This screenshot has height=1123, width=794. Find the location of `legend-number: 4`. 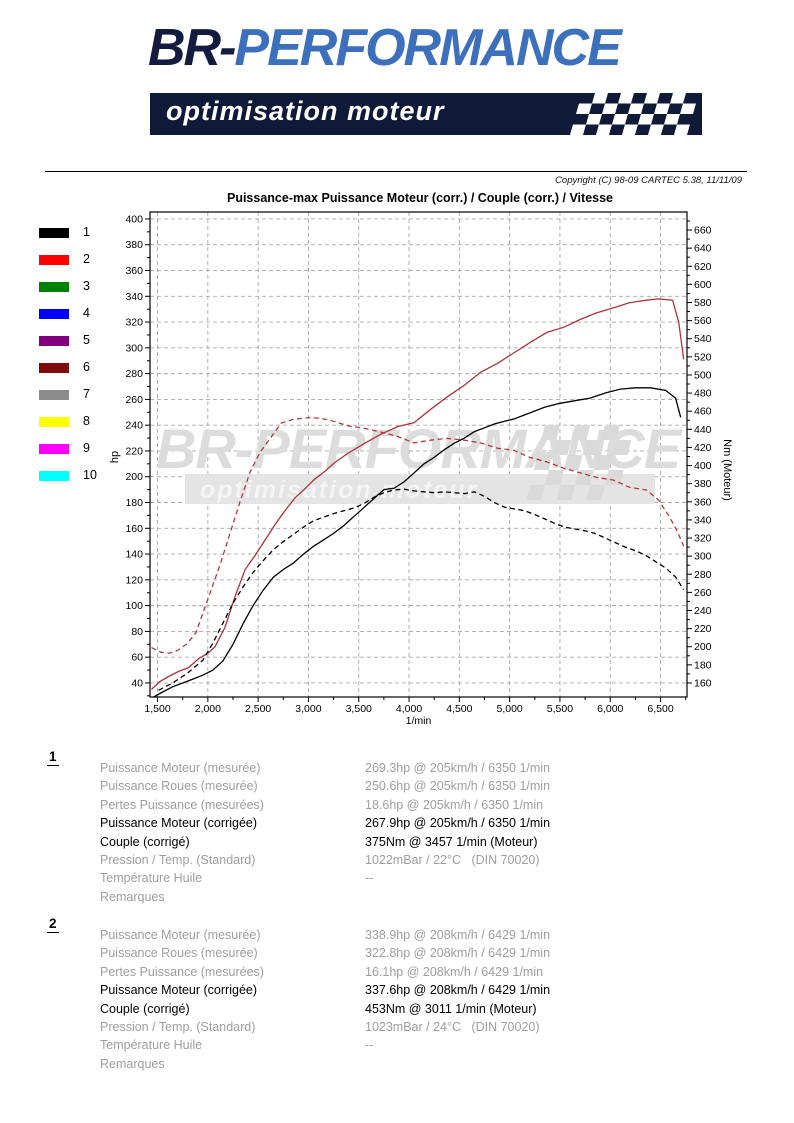

legend-number: 4 is located at coordinates (86, 313).